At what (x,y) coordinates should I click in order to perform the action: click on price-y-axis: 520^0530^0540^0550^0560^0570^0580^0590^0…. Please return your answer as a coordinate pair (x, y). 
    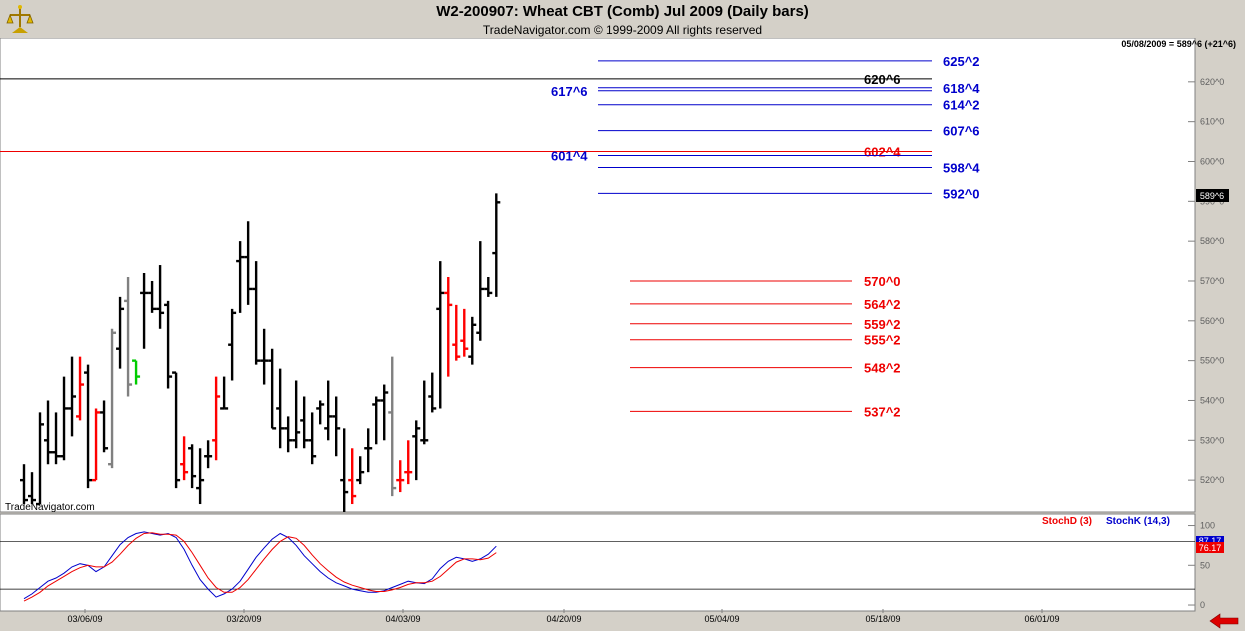
    Looking at the image, I should click on (1206, 281).